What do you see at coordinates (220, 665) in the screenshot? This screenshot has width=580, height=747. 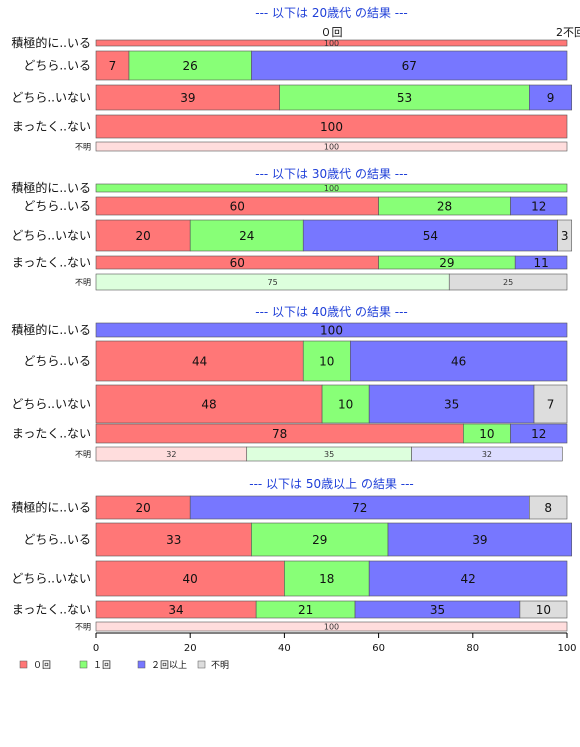 I see `legend-label: 不明` at bounding box center [220, 665].